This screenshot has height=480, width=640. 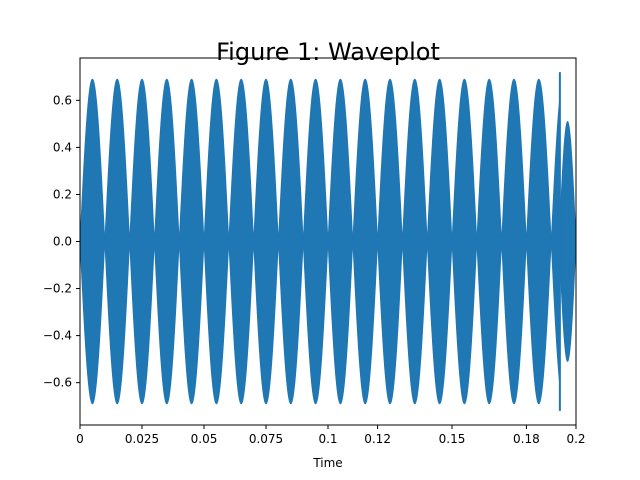 What do you see at coordinates (62, 100) in the screenshot?
I see `y-tick-label: 0.6` at bounding box center [62, 100].